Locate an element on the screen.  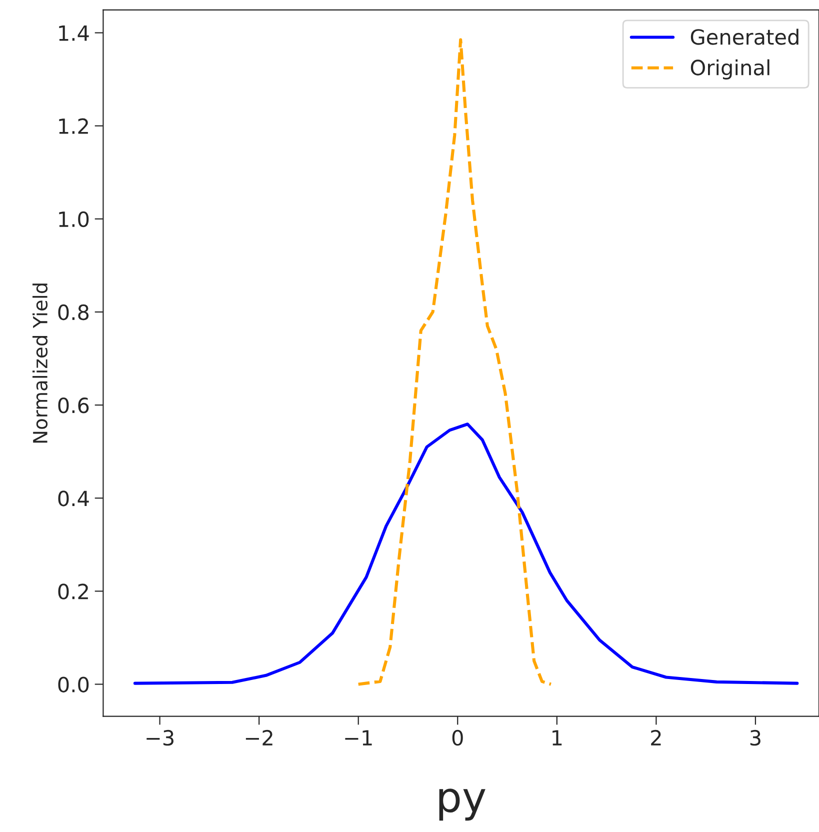
y-tick-label: 0.4 is located at coordinates (73, 498).